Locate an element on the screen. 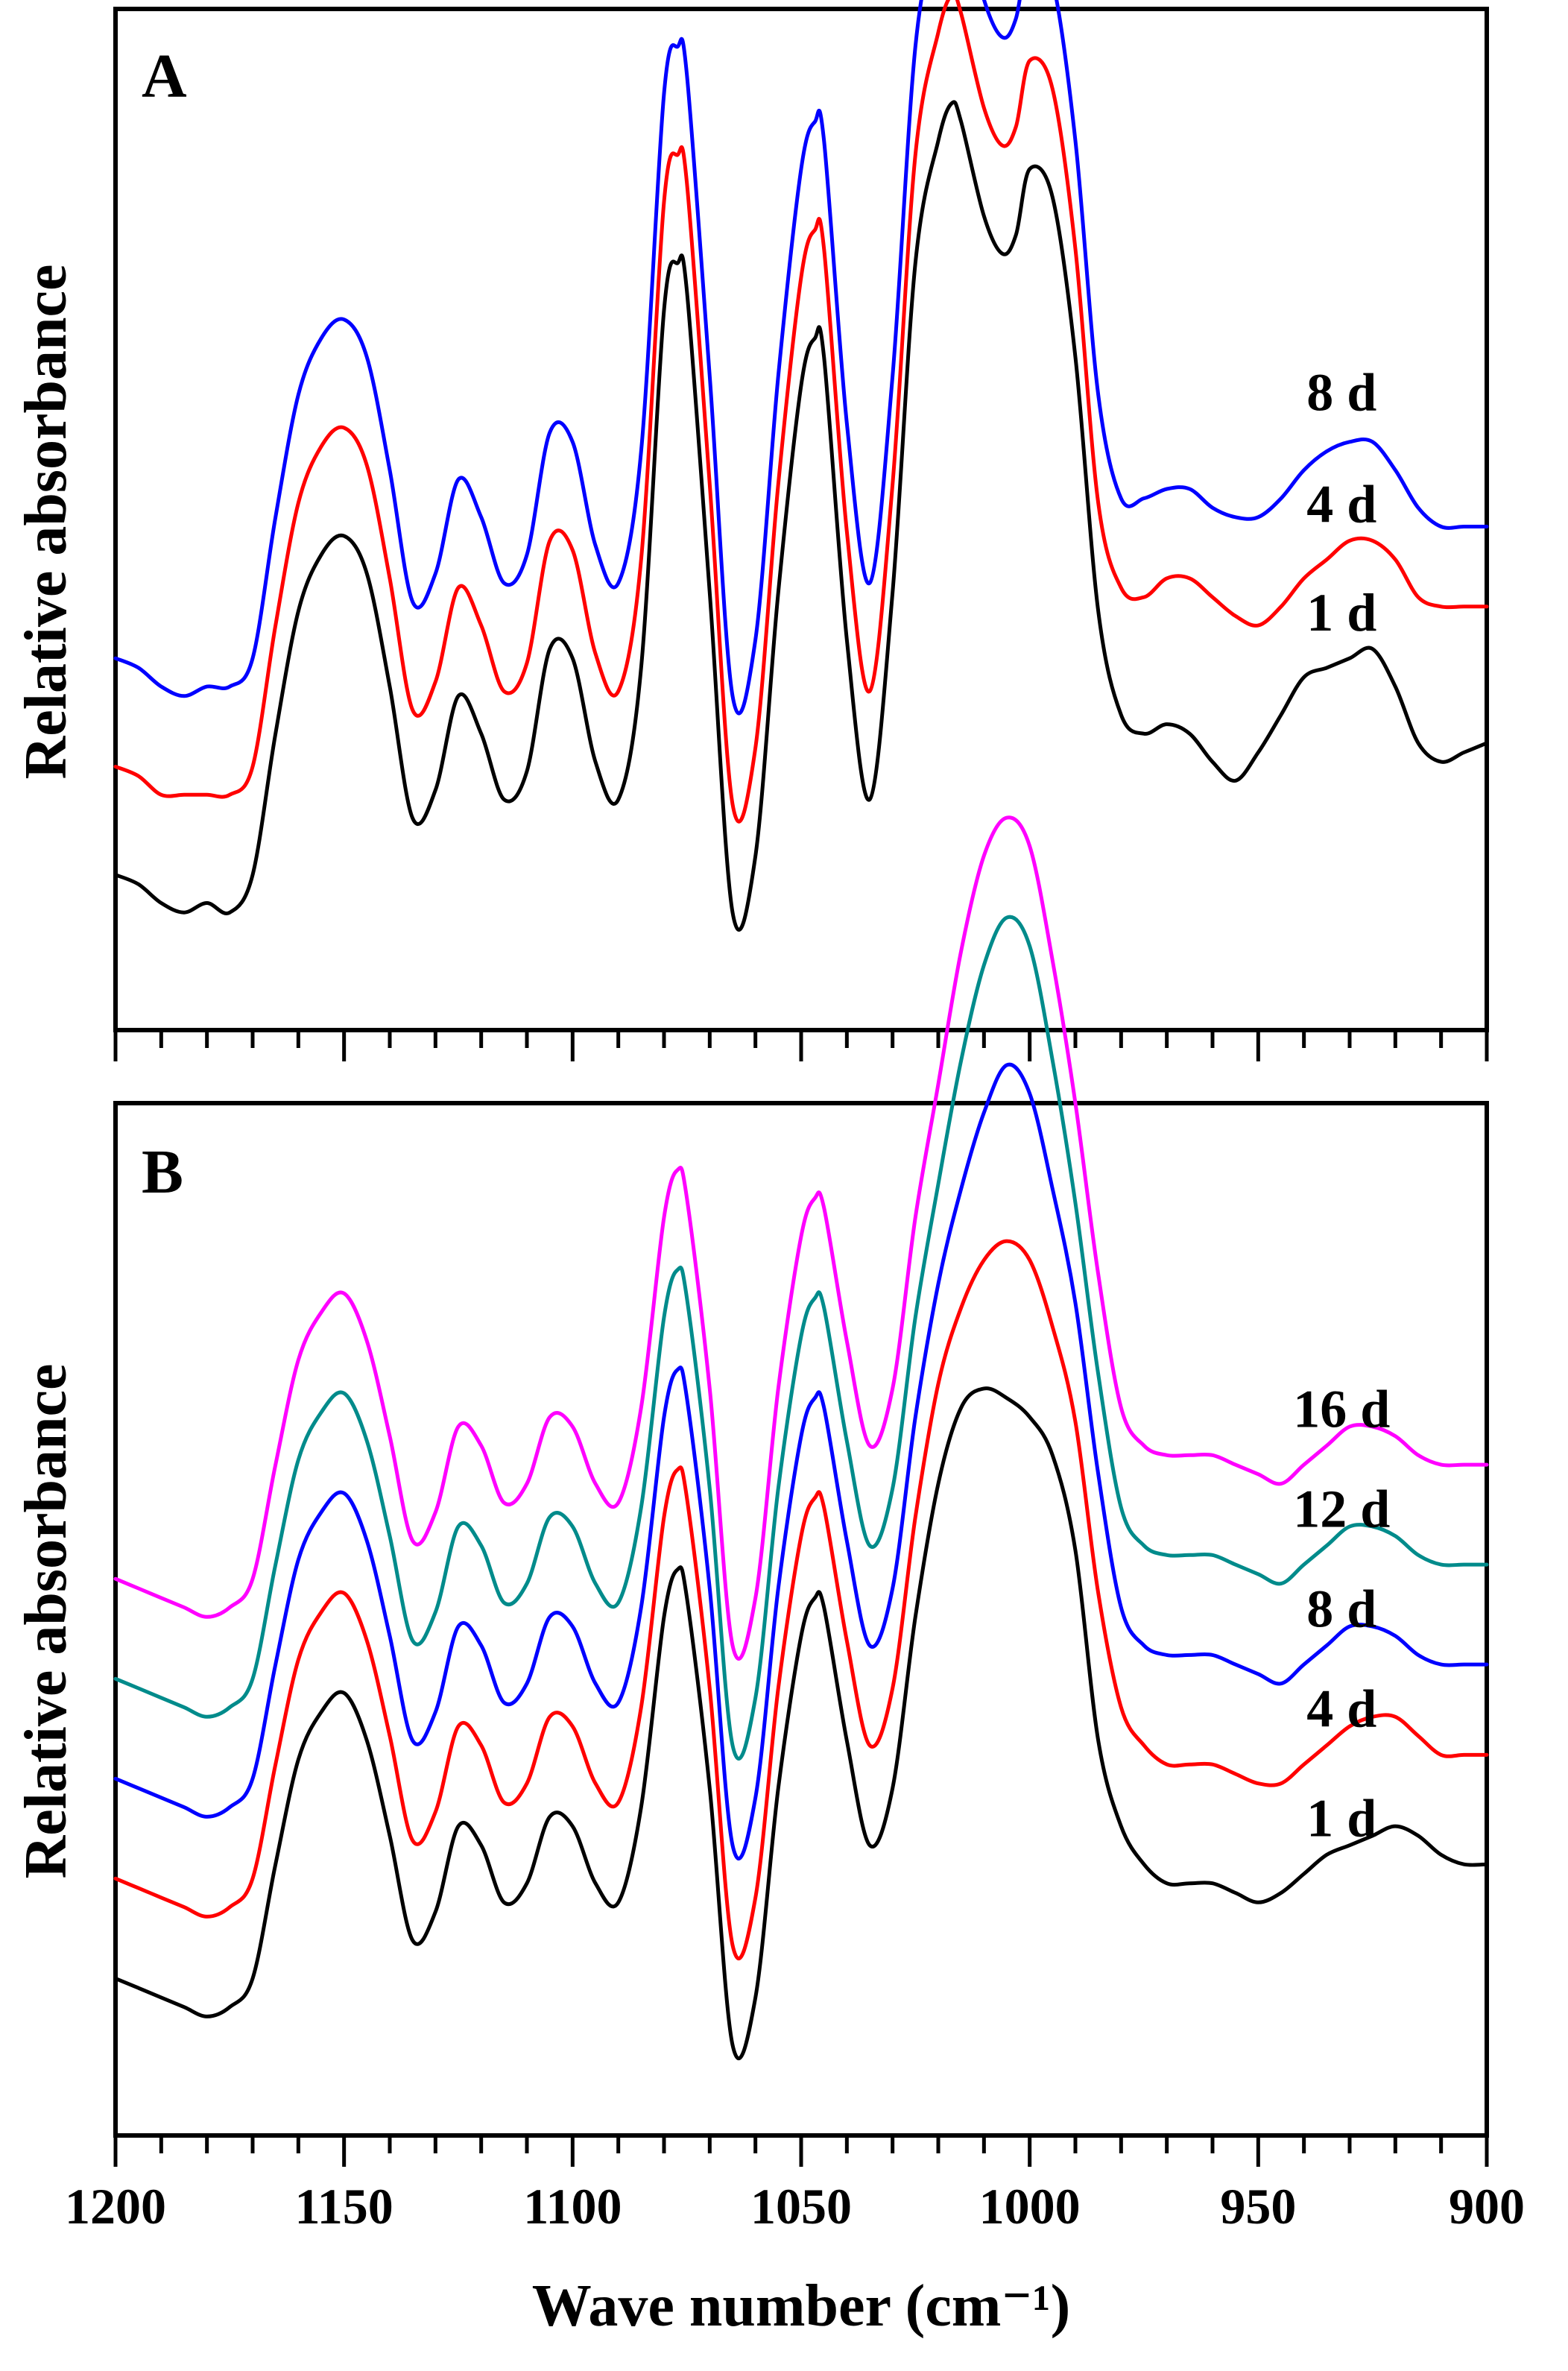 The height and width of the screenshot is (2371, 1568). panel-b-xtick-label-900: 900 is located at coordinates (1487, 2206).